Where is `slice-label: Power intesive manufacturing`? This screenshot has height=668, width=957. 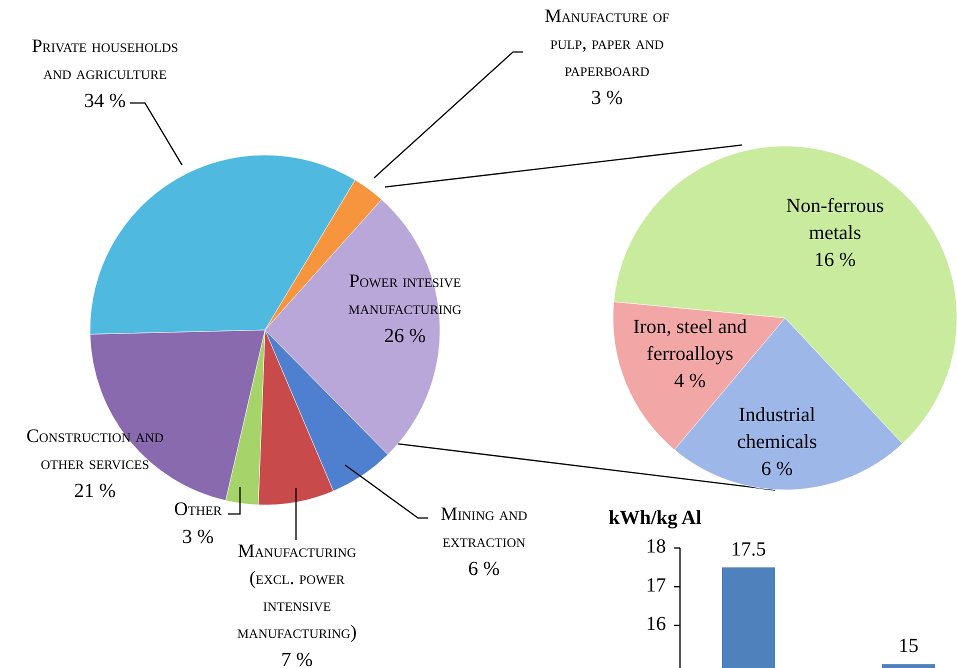 slice-label: Power intesive manufacturing is located at coordinates (405, 295).